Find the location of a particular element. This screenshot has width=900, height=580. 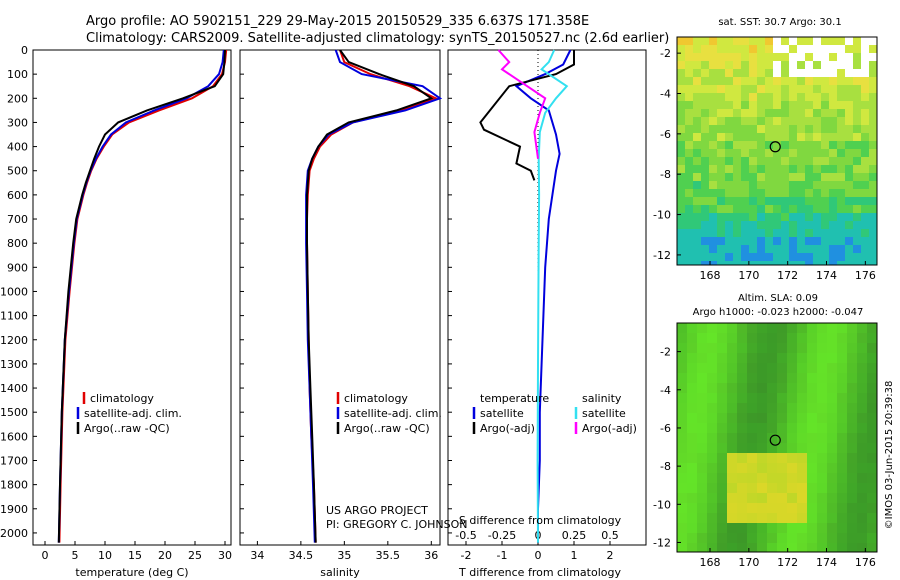

sst-map: 168 170 172 174 176 -2 -4 -6 -8 -10 -12 is located at coordinates (765, 159).